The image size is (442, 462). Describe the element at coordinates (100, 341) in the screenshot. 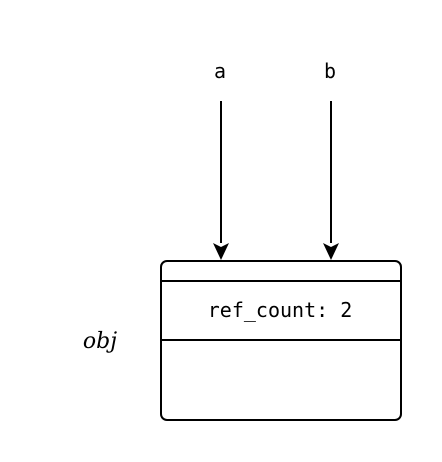

I see `object-label: obj` at that location.